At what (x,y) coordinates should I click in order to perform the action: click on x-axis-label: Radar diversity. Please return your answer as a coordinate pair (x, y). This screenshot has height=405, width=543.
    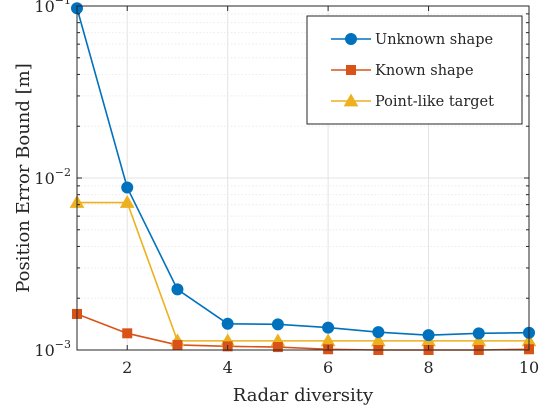
    Looking at the image, I should click on (303, 395).